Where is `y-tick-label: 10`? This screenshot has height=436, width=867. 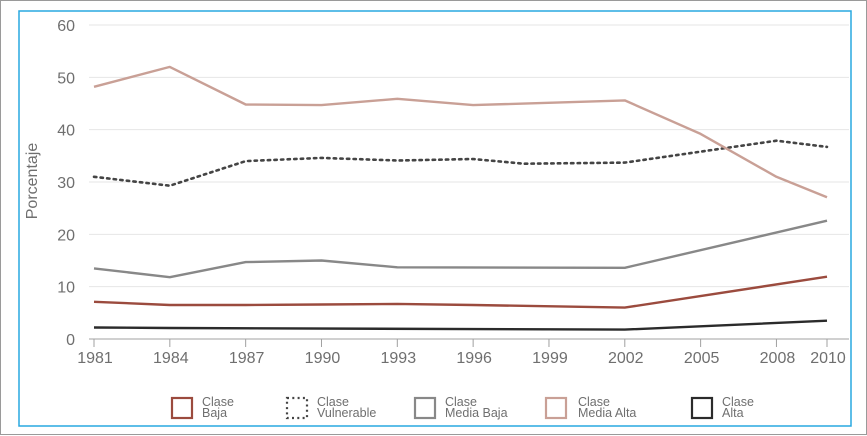
y-tick-label: 10 is located at coordinates (66, 288).